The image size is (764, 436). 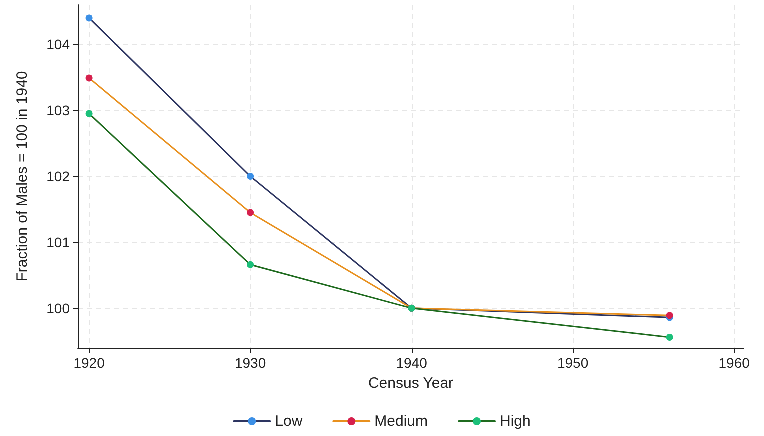 I want to click on x-tick-label: 1920, so click(x=90, y=363).